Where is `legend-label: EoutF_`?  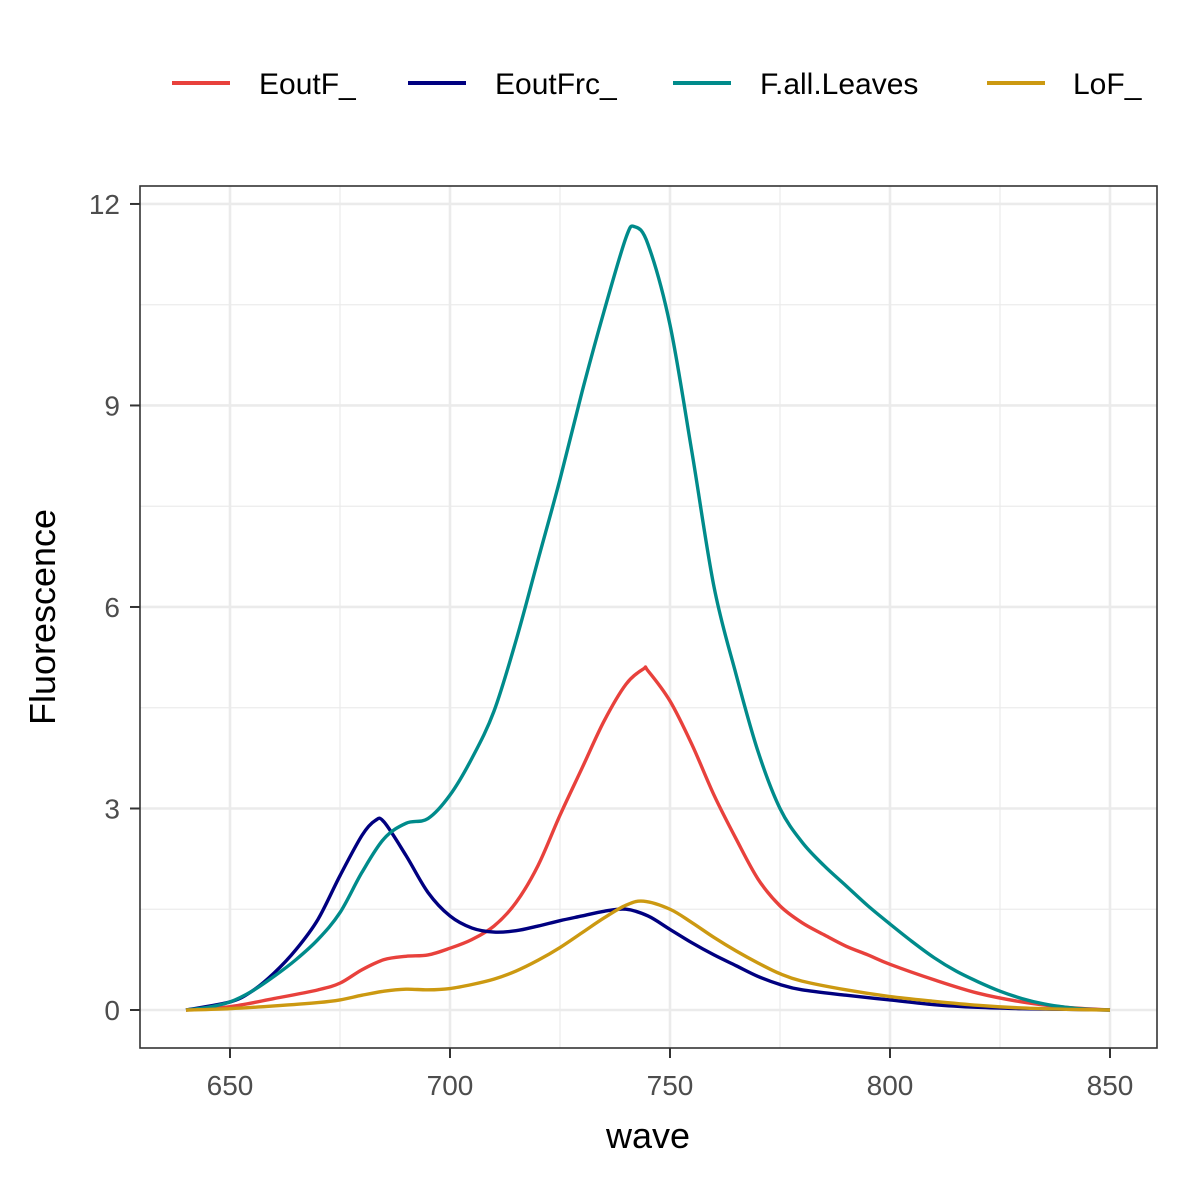
legend-label: EoutF_ is located at coordinates (308, 84).